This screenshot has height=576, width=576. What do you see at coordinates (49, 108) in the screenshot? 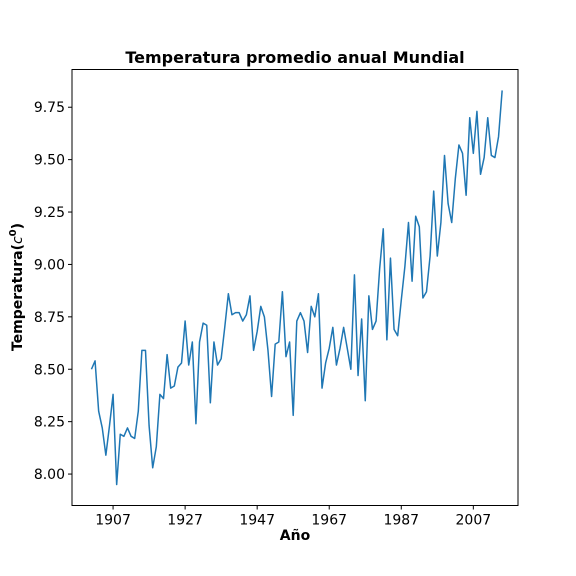
I see `y-tick-label: 9.75` at bounding box center [49, 108].